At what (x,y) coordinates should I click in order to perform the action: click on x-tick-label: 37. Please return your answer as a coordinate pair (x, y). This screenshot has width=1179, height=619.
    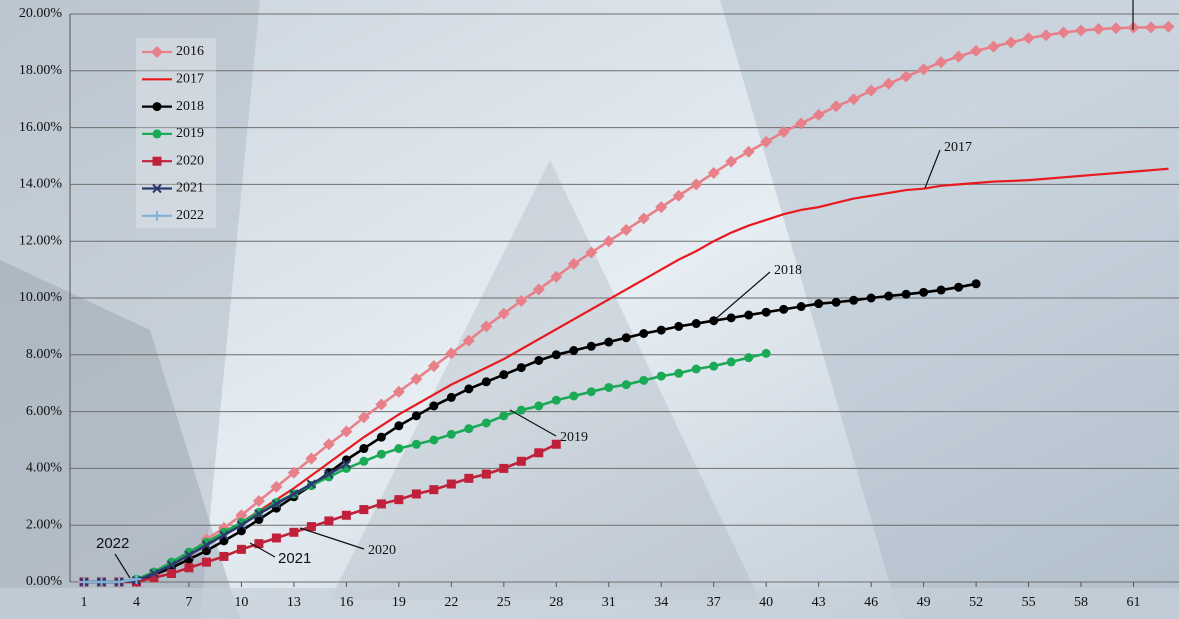
    Looking at the image, I should click on (714, 602).